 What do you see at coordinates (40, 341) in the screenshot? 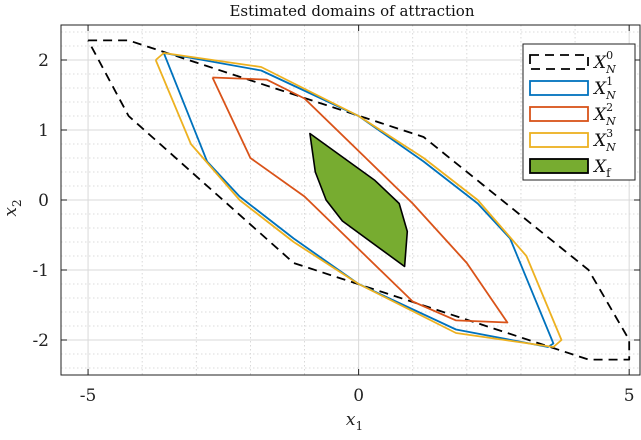
I see `y-tick-label: -2` at bounding box center [40, 341].